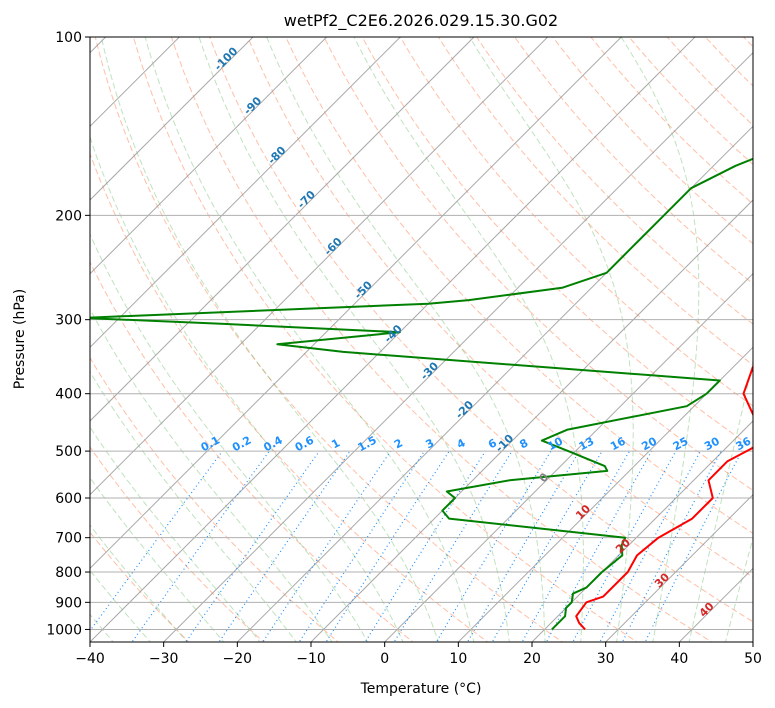 The image size is (775, 708). What do you see at coordinates (276, 155) in the screenshot?
I see `isotherm-label: -80` at bounding box center [276, 155].